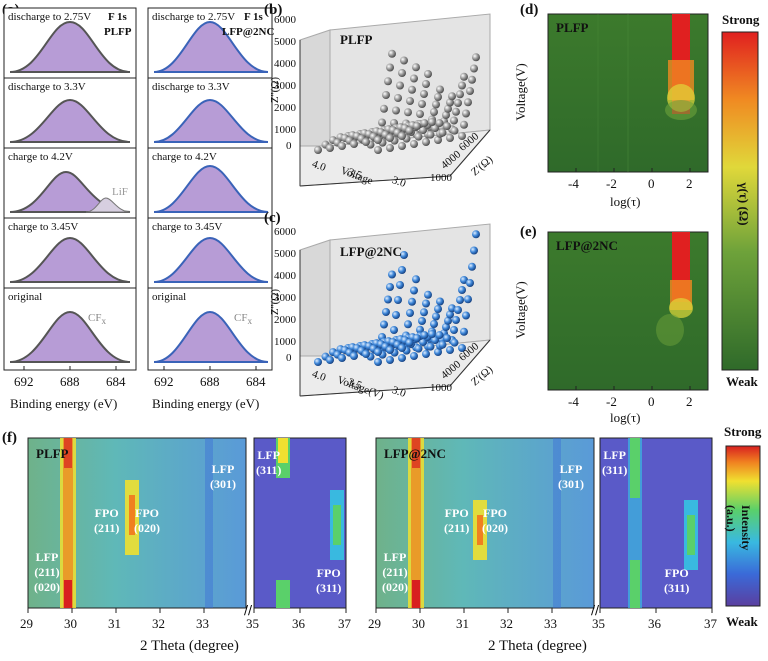  Describe the element at coordinates (70, 381) in the screenshot. I see `xps-left-xtick: 688` at that location.